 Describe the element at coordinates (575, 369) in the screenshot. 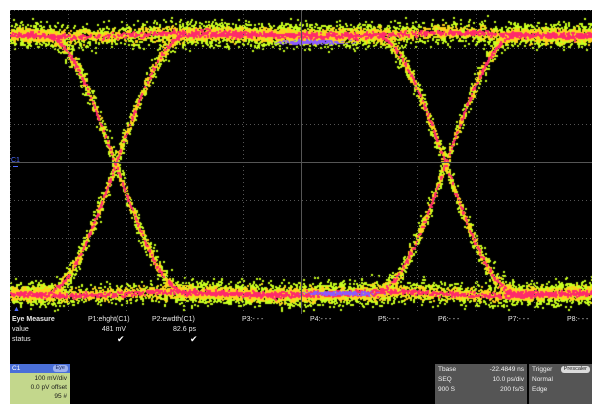

I see `trigger-prescaler-badge: Prescaler` at that location.